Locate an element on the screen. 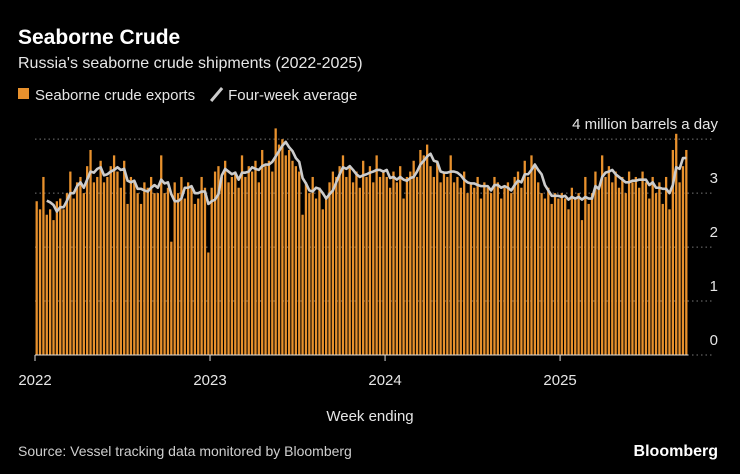 This screenshot has height=474, width=740. y-tick-label: 0 is located at coordinates (714, 340).